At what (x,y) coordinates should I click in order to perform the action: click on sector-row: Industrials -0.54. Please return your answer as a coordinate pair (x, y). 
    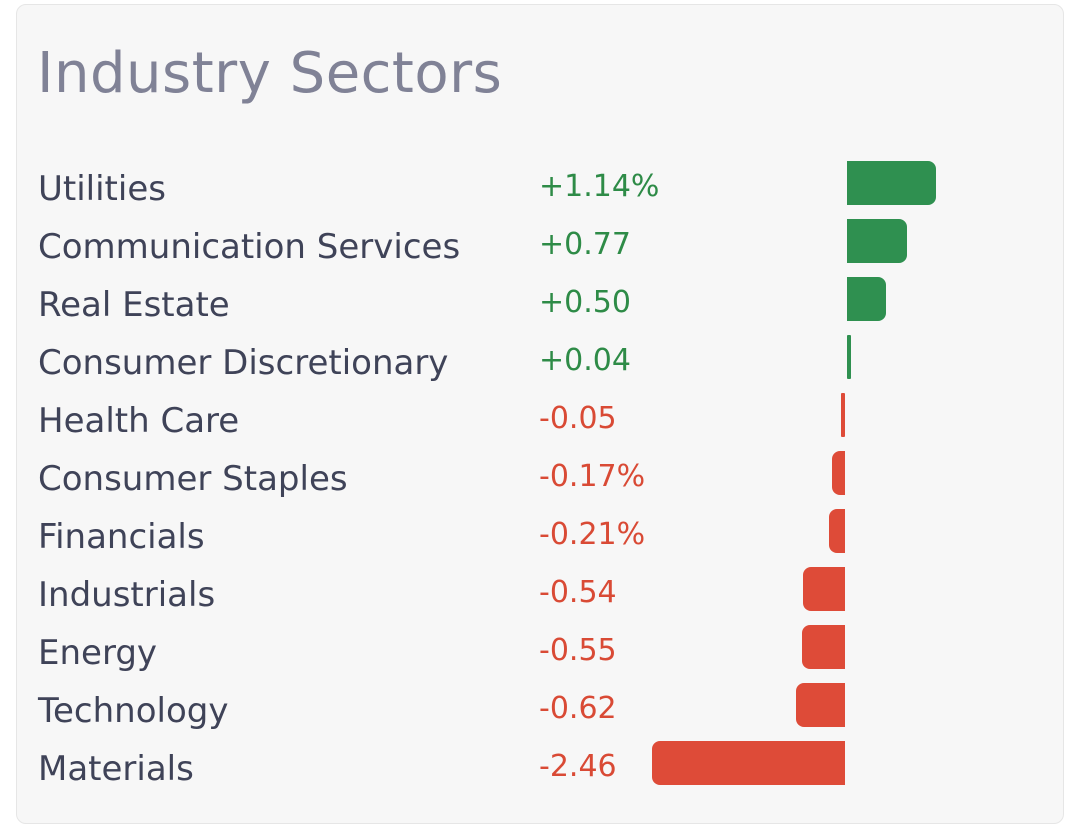
    Looking at the image, I should click on (541, 596).